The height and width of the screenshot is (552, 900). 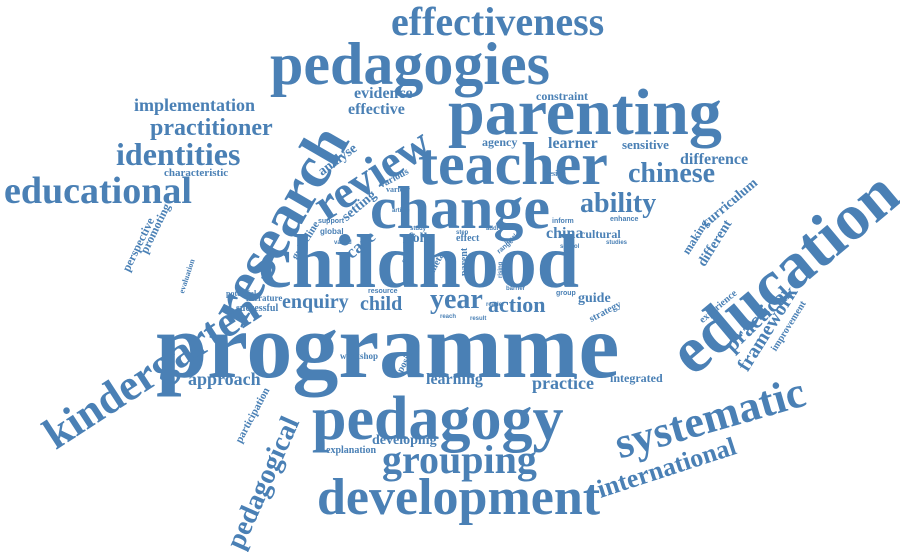 What do you see at coordinates (562, 96) in the screenshot?
I see `word: constraint` at bounding box center [562, 96].